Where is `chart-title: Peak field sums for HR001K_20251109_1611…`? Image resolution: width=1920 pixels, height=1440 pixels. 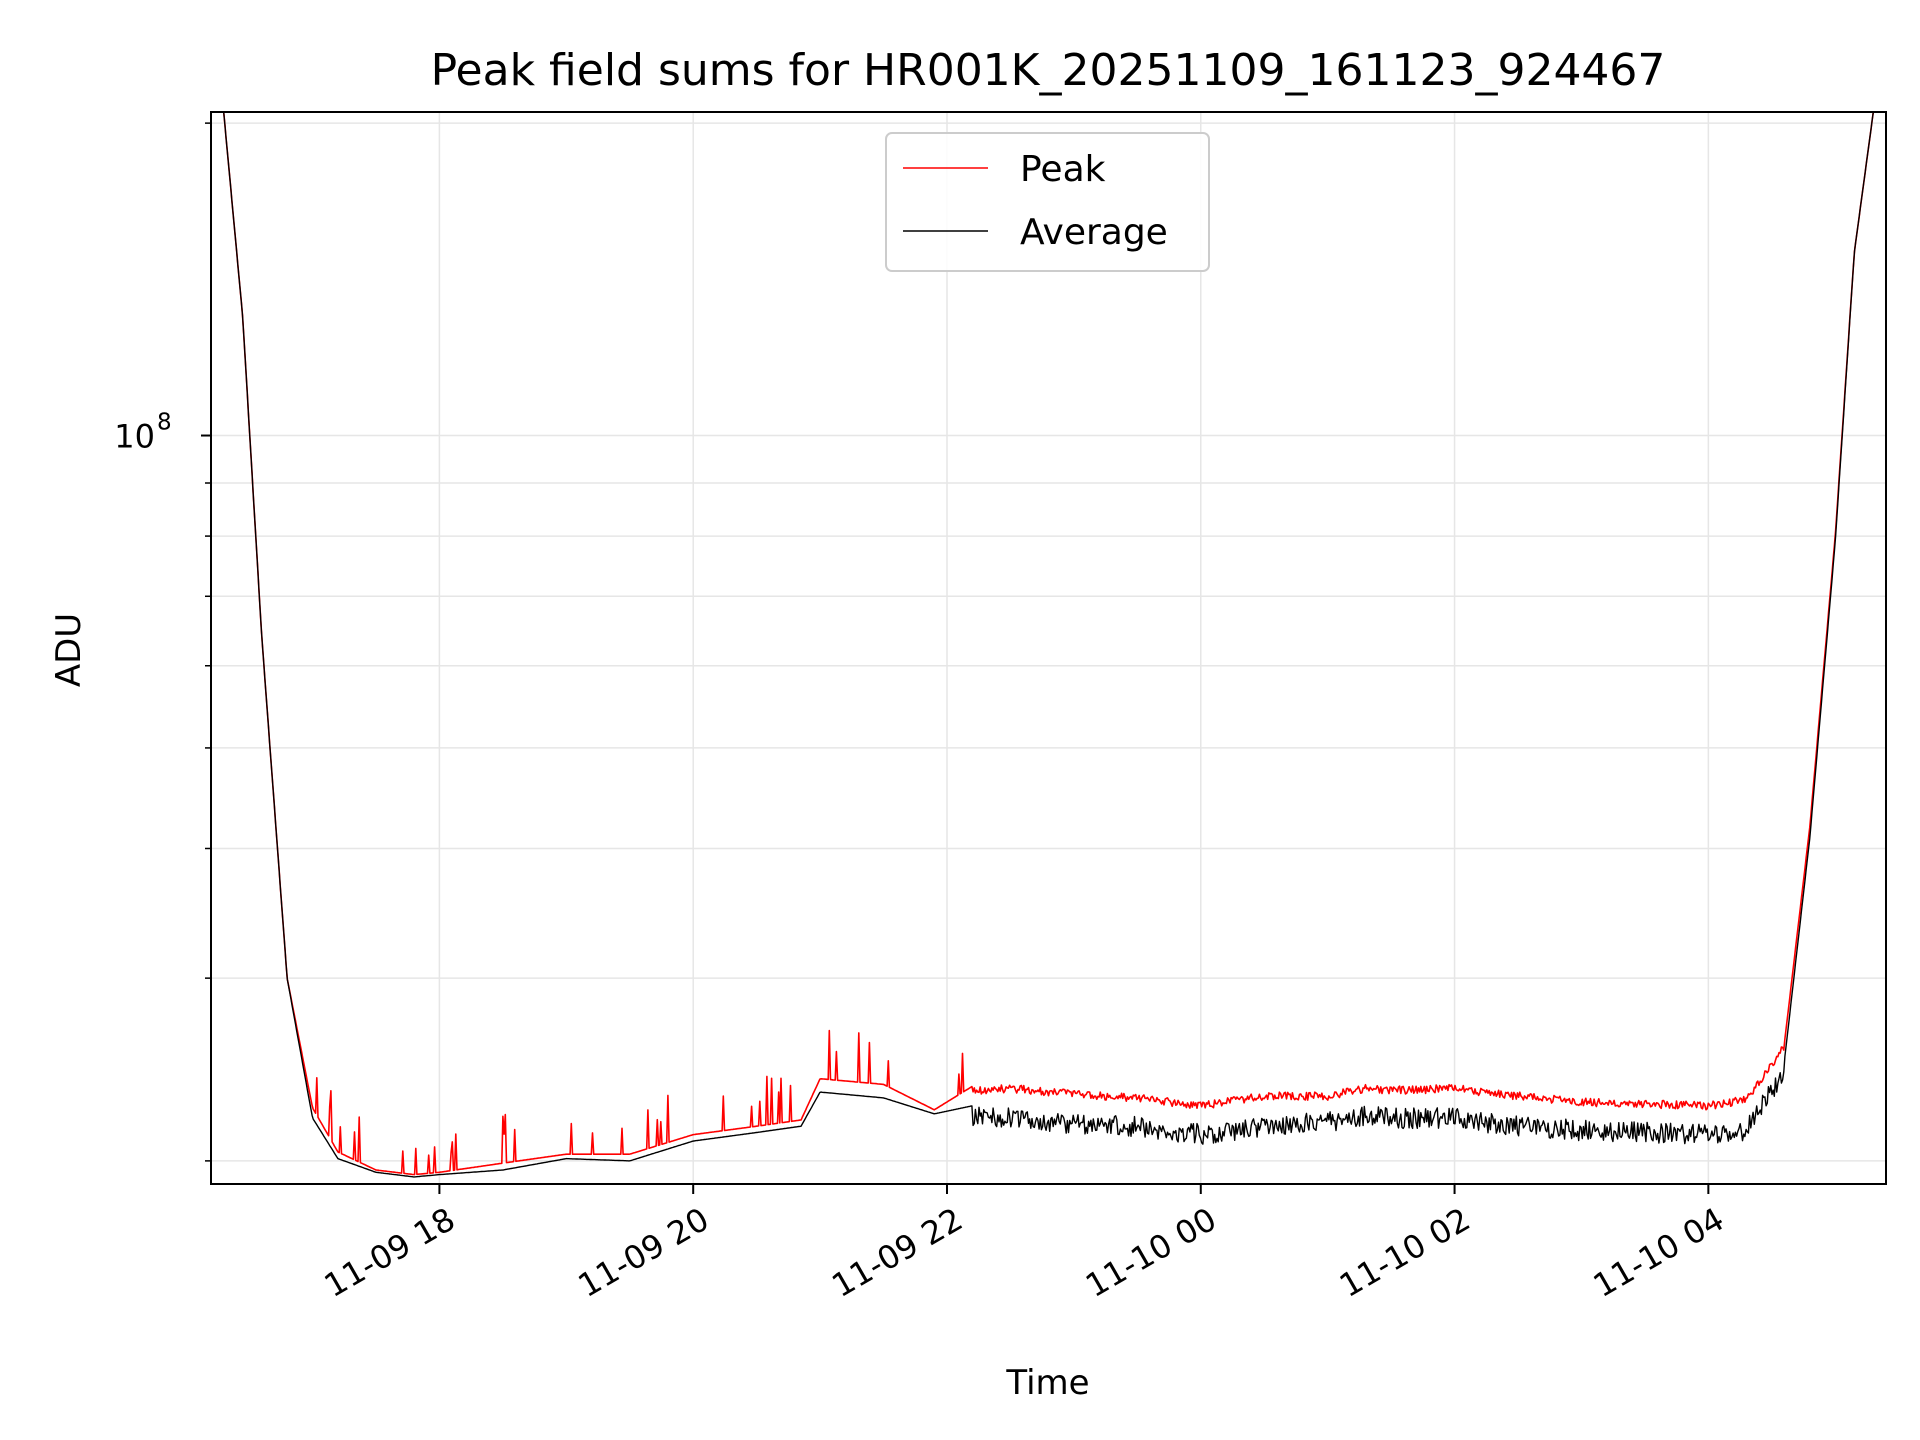 chart-title: Peak field sums for HR001K_20251109_1611… is located at coordinates (1048, 70).